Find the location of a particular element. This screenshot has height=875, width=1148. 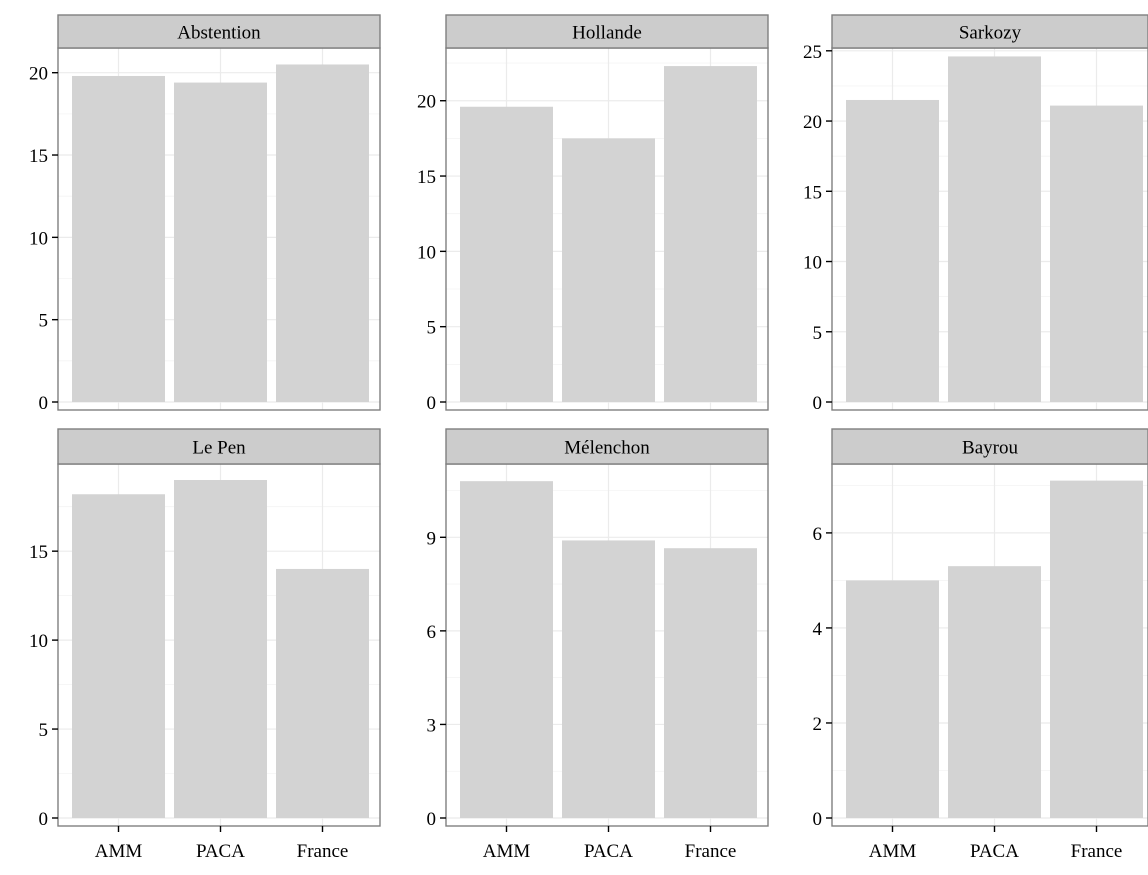

y-tick-label: 2 is located at coordinates (818, 724).